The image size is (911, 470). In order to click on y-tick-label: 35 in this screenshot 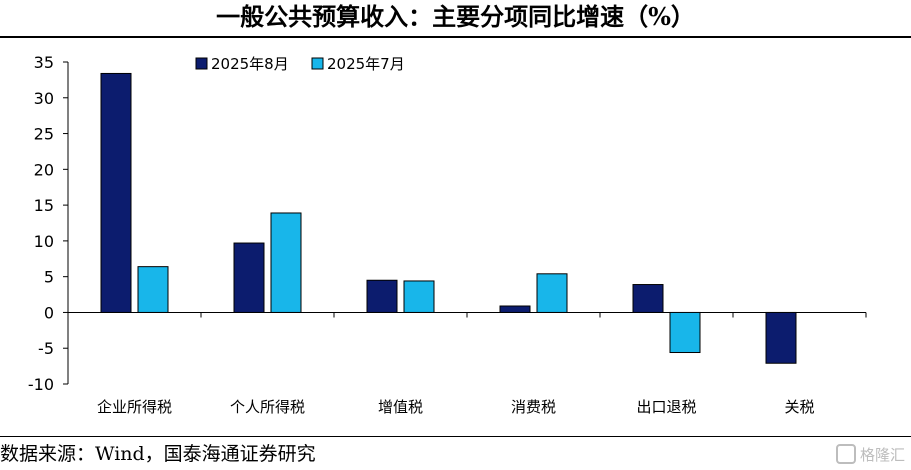, I will do `click(44, 62)`.